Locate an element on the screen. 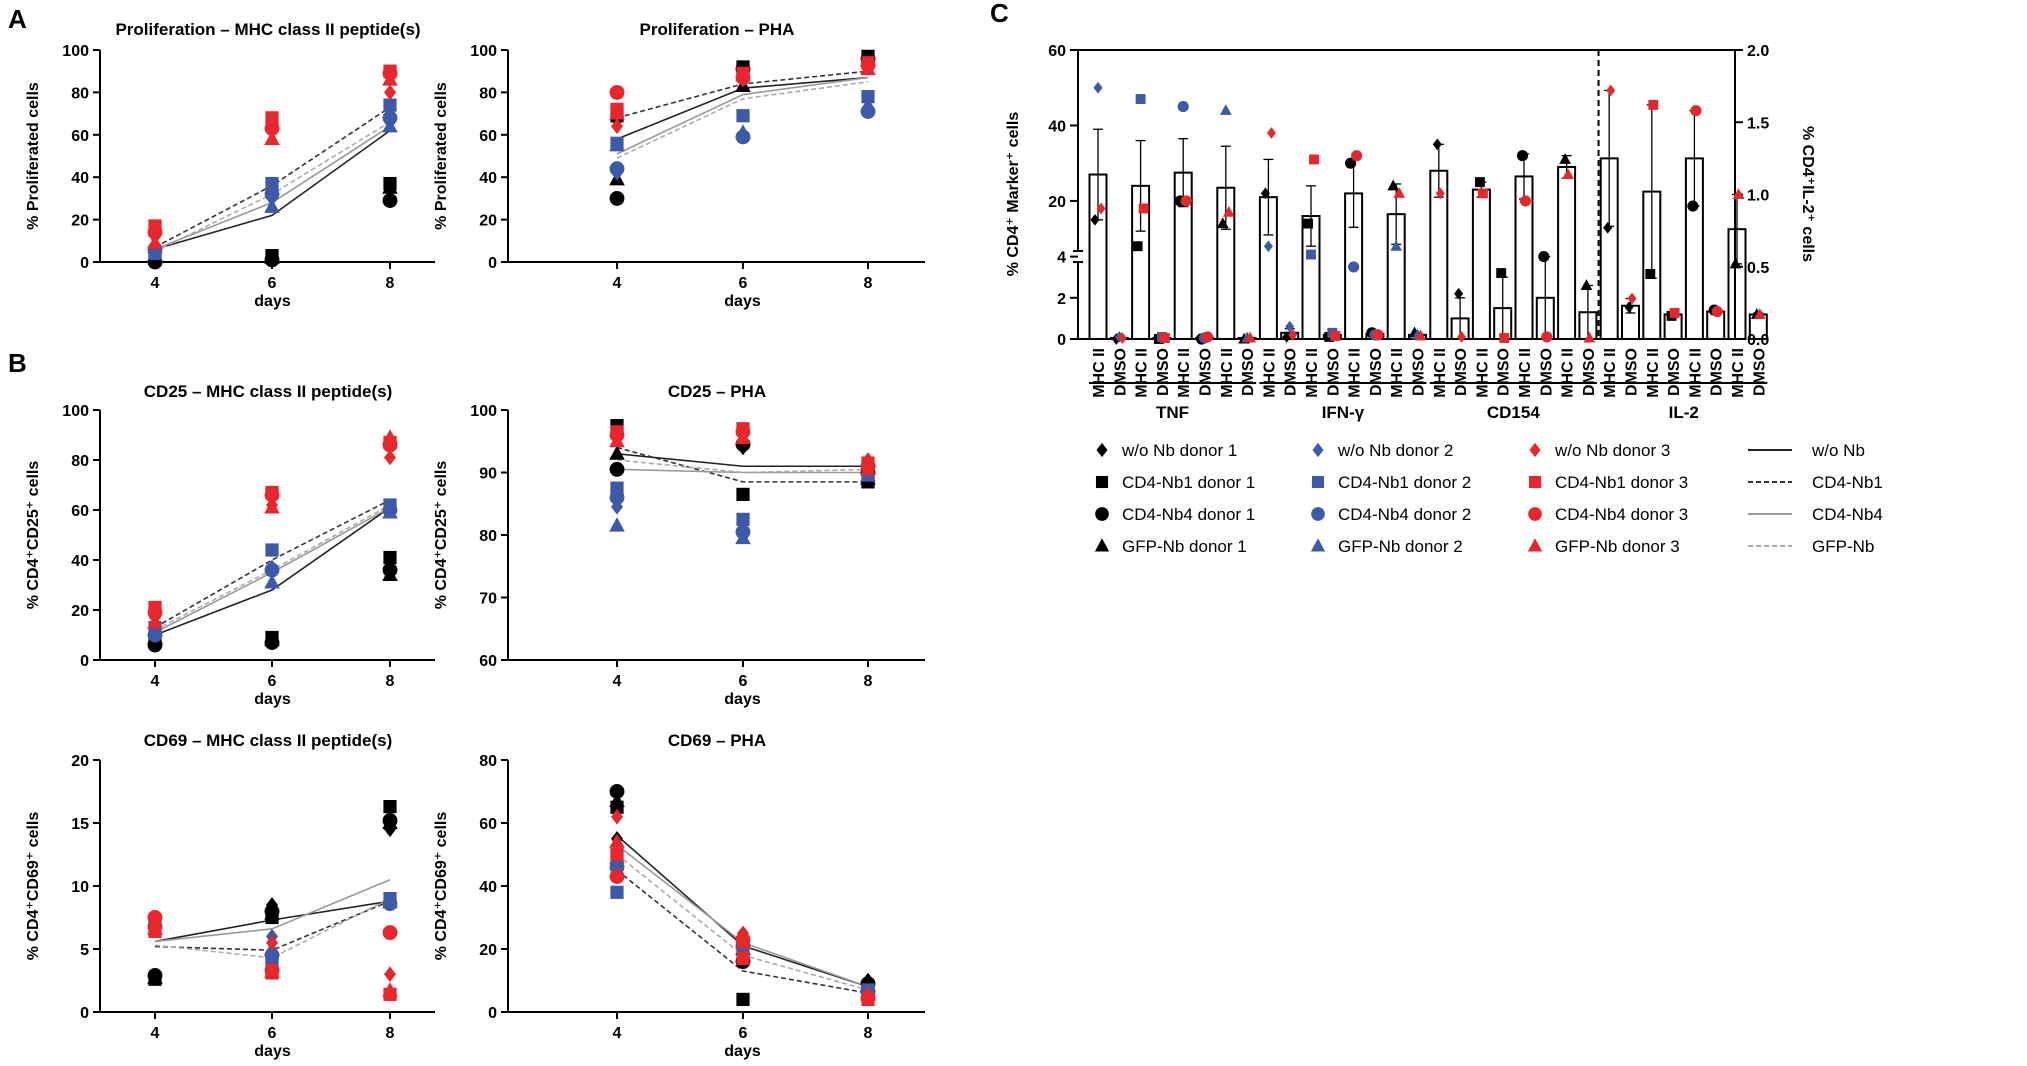  group-label: CD154 is located at coordinates (1513, 412).